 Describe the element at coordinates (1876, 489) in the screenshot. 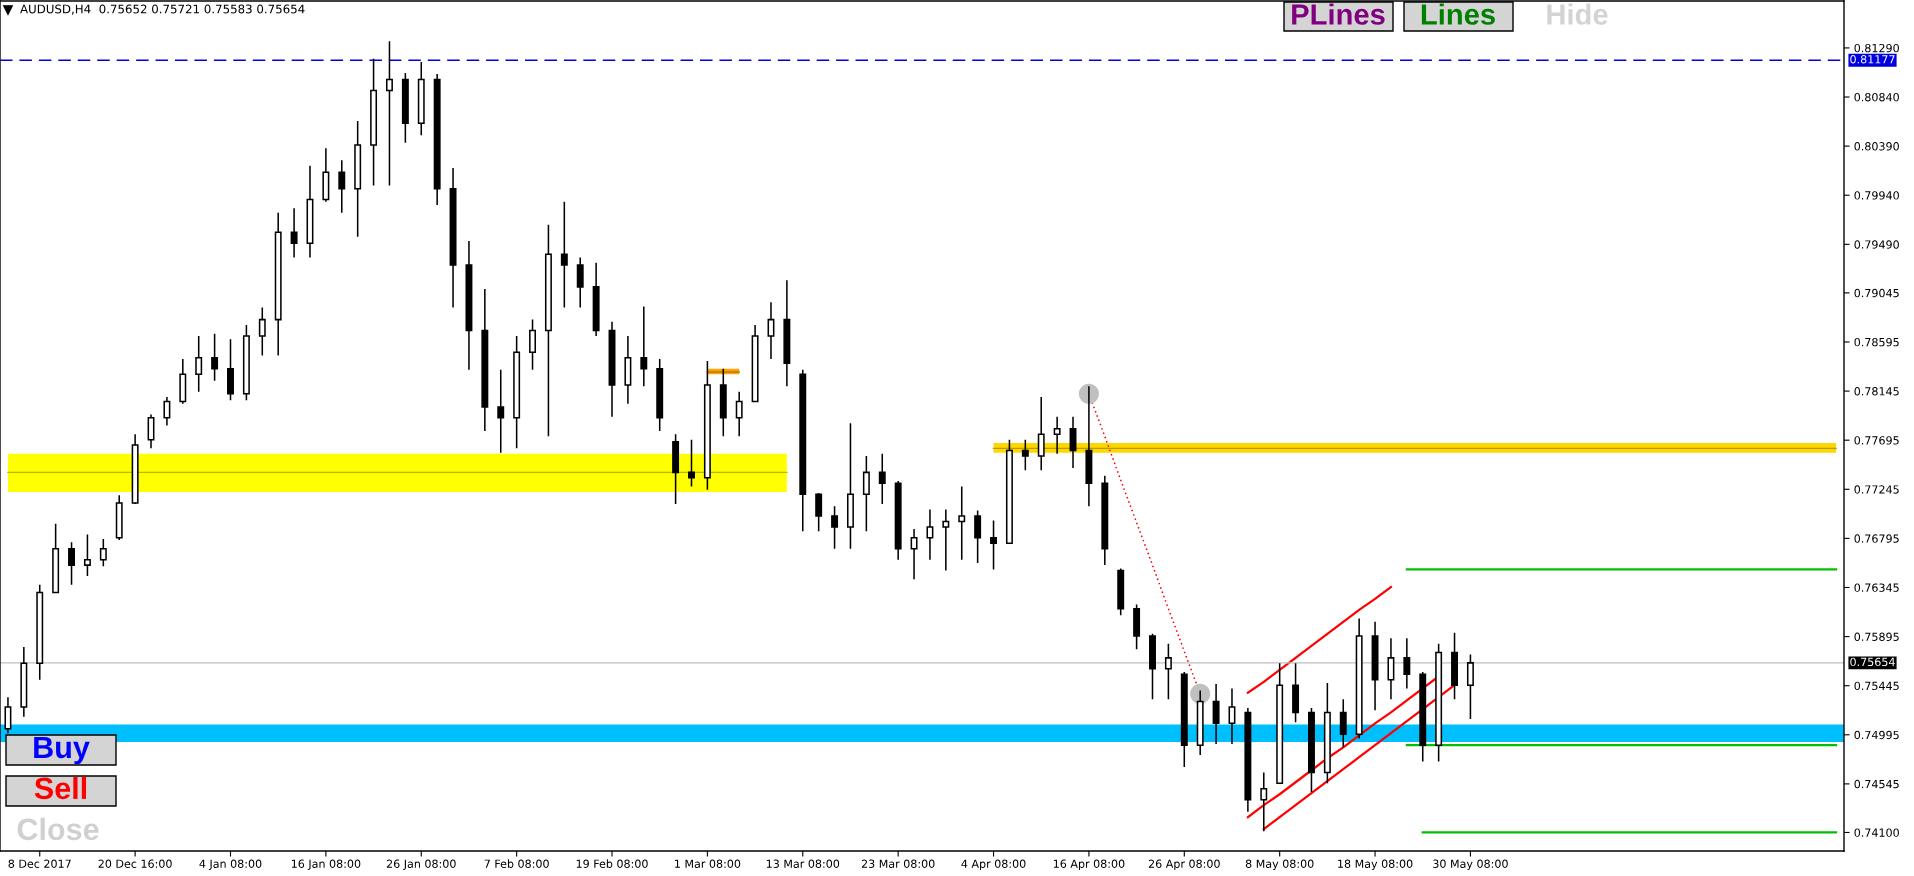

I see `y-tick-label: 0.77245` at that location.